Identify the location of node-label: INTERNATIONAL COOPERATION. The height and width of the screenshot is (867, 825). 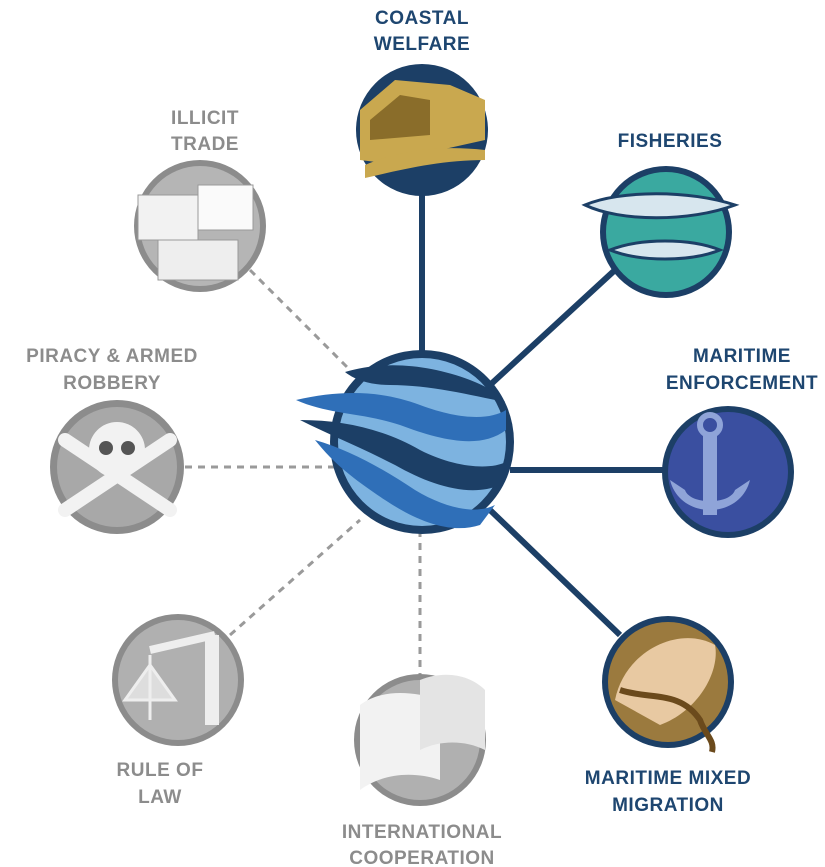
(422, 844).